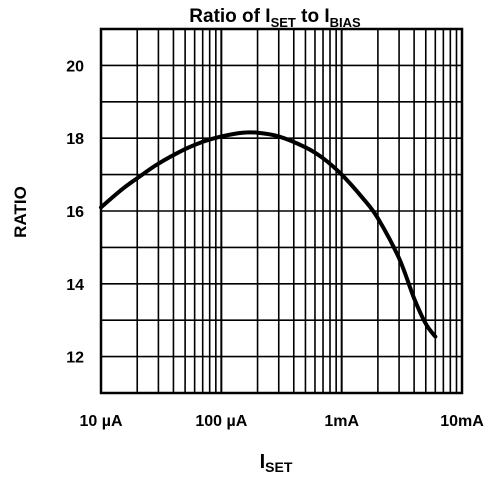 The height and width of the screenshot is (485, 497). Describe the element at coordinates (281, 421) in the screenshot. I see `x-tick-labels: 10 µA 100 µA 1mA 10mA` at that location.